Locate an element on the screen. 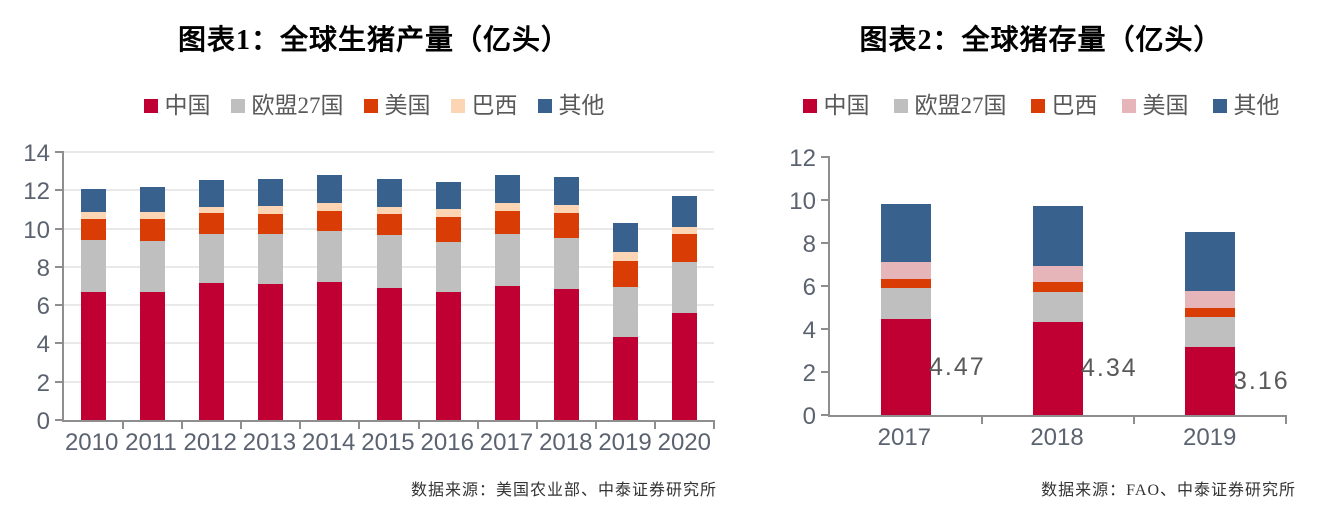  legend-label: 巴西 is located at coordinates (1074, 105).